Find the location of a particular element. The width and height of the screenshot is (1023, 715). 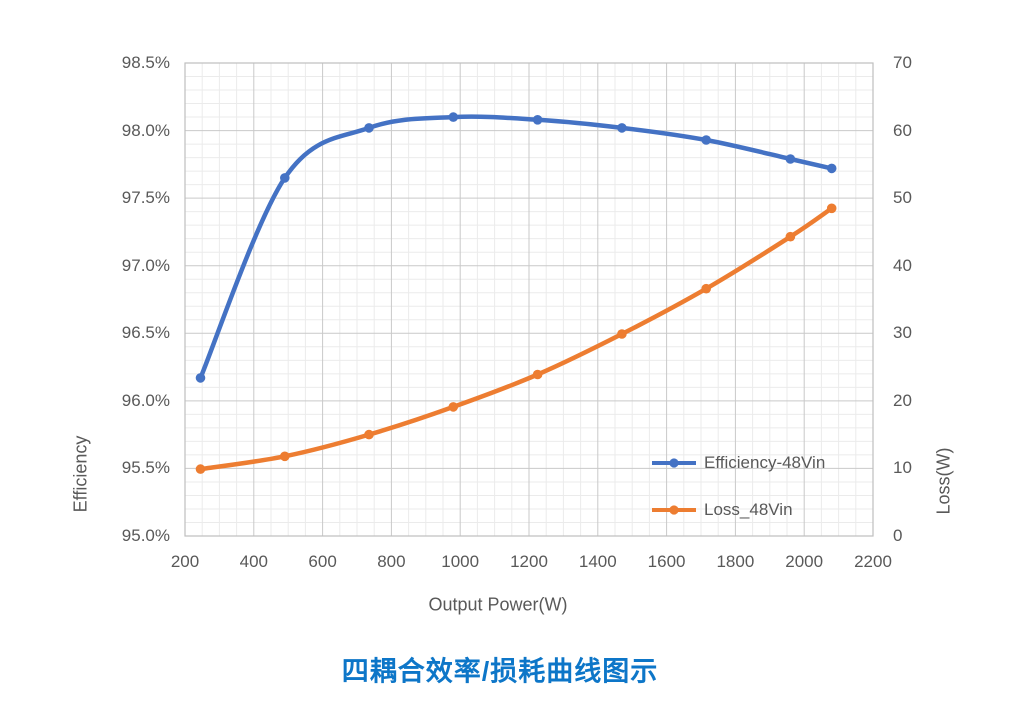

y-axis-label-right: Loss(W) is located at coordinates (943, 481).